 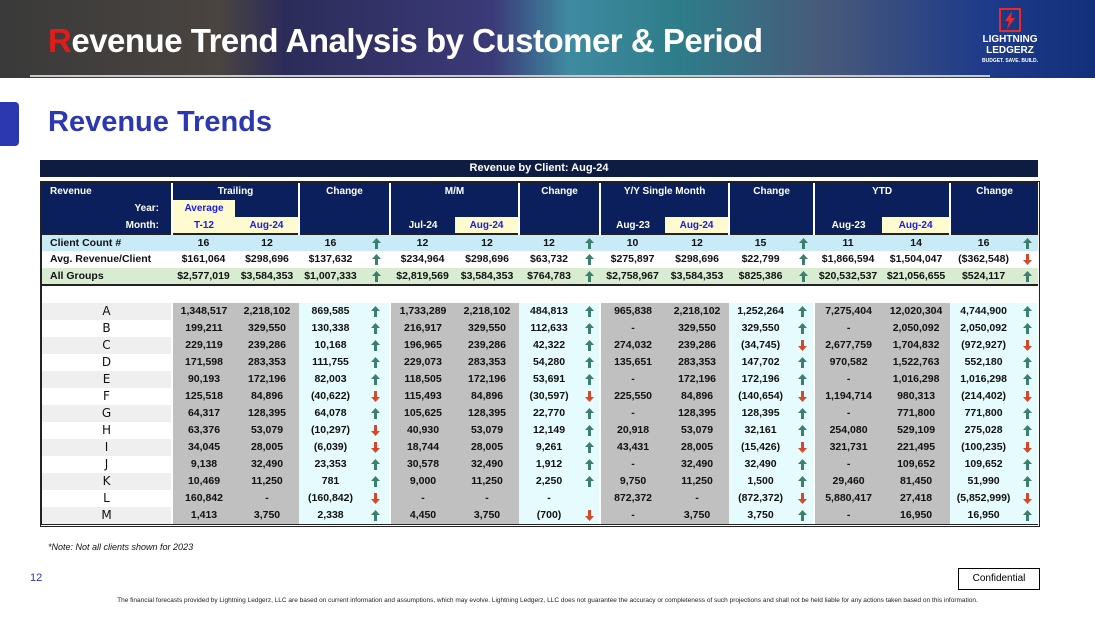 What do you see at coordinates (549, 498) in the screenshot?
I see `change-value: -` at bounding box center [549, 498].